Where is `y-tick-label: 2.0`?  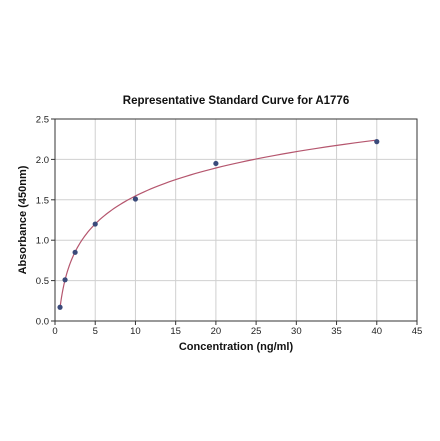
y-tick-label: 2.0 is located at coordinates (42, 160).